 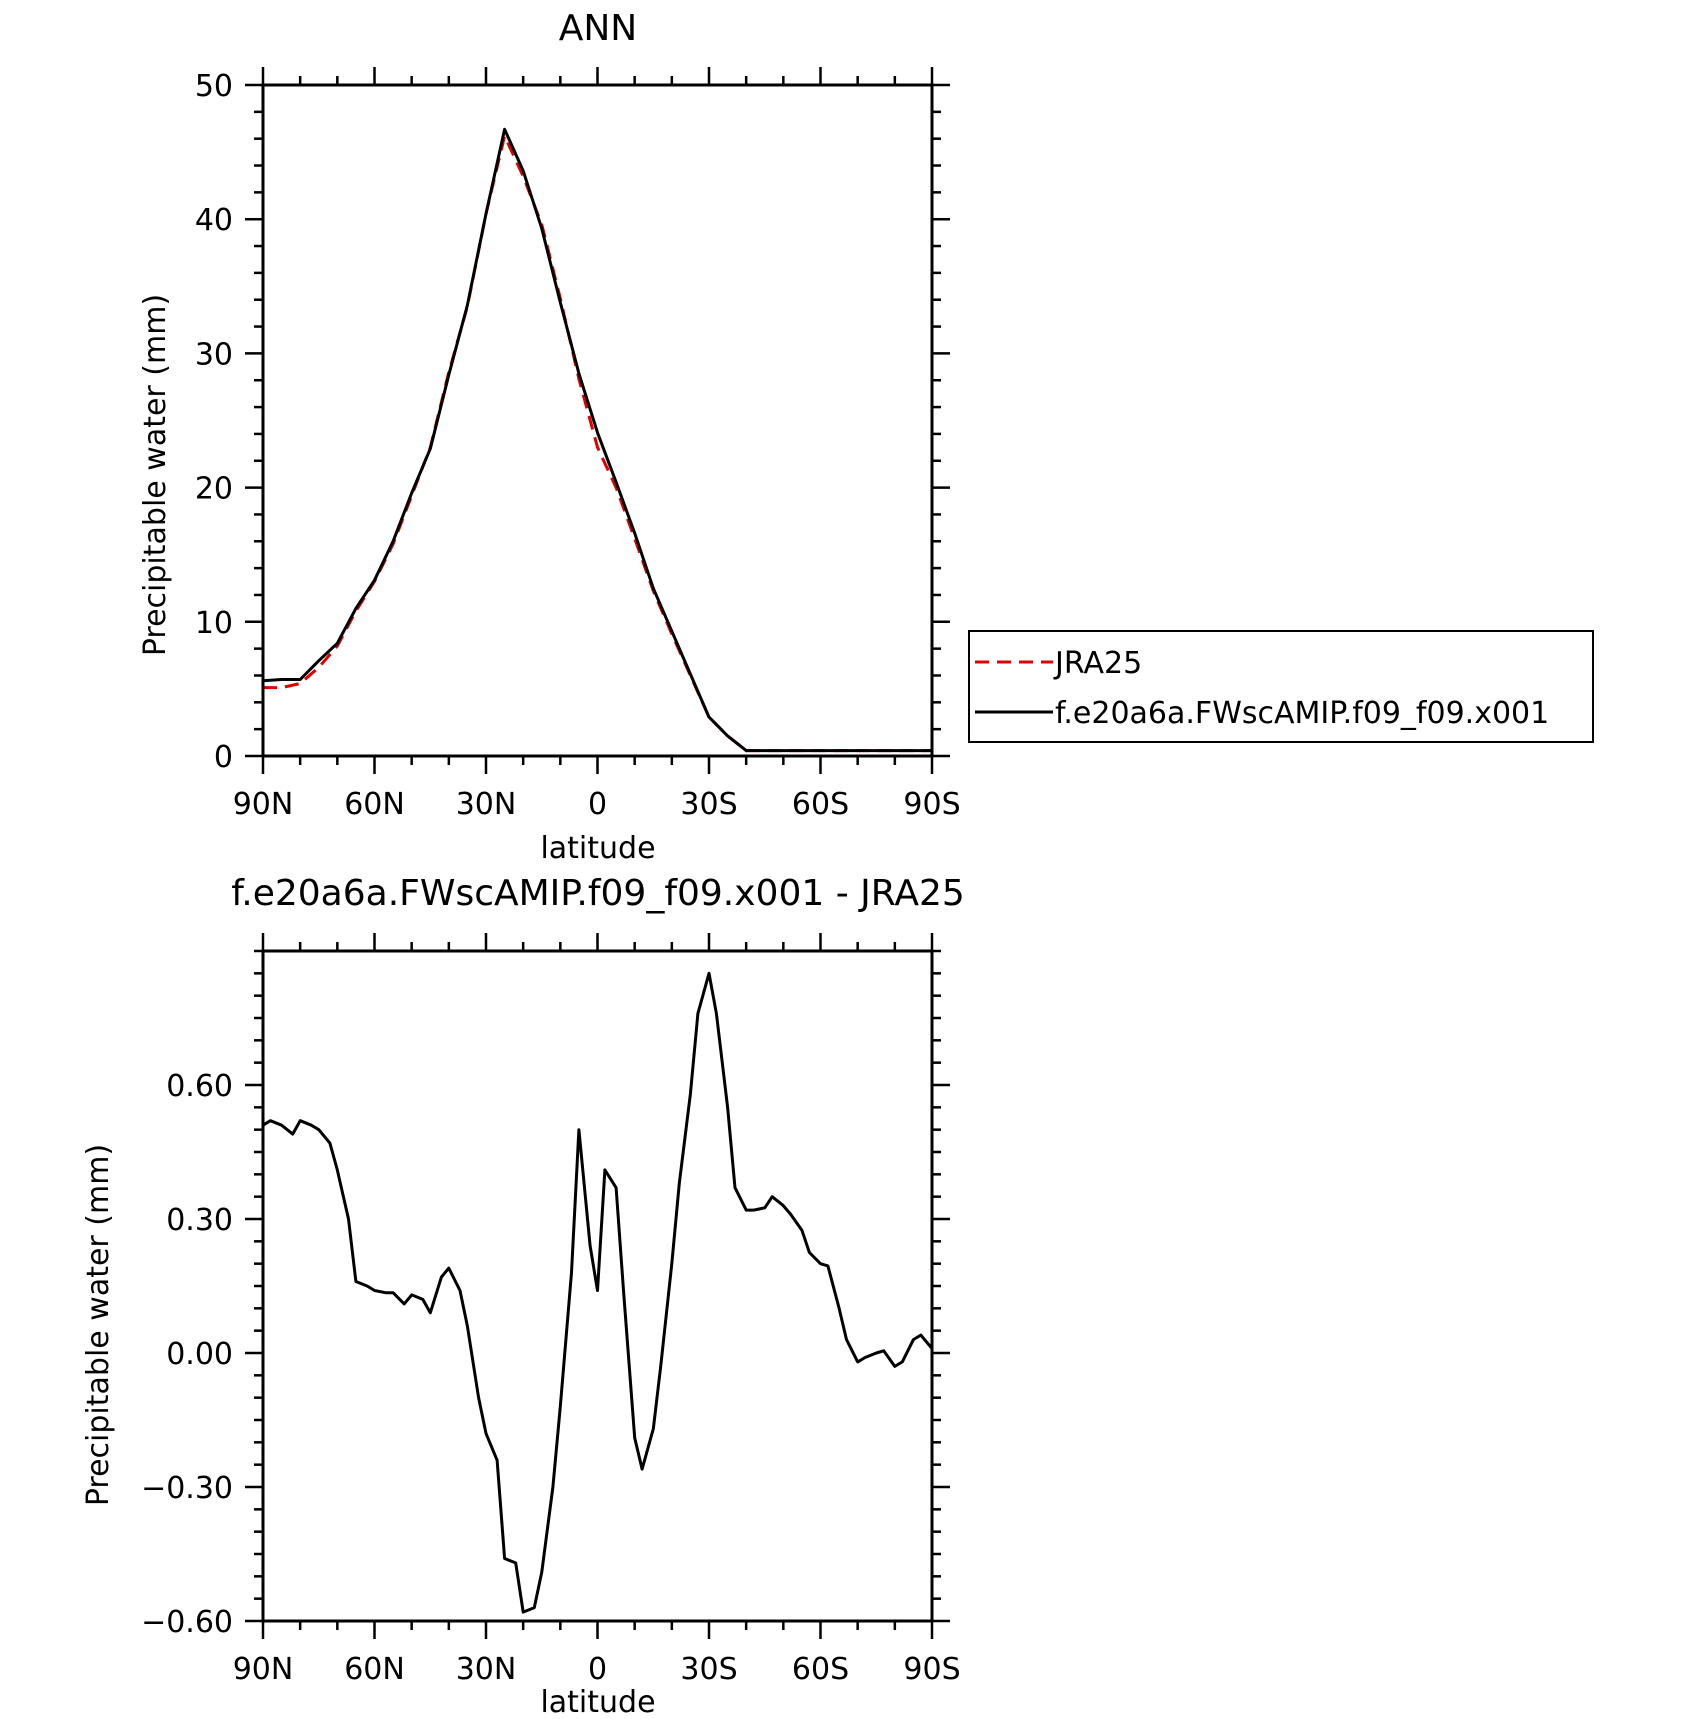 What do you see at coordinates (1097, 663) in the screenshot?
I see `legend-entry-label: JRA25` at bounding box center [1097, 663].